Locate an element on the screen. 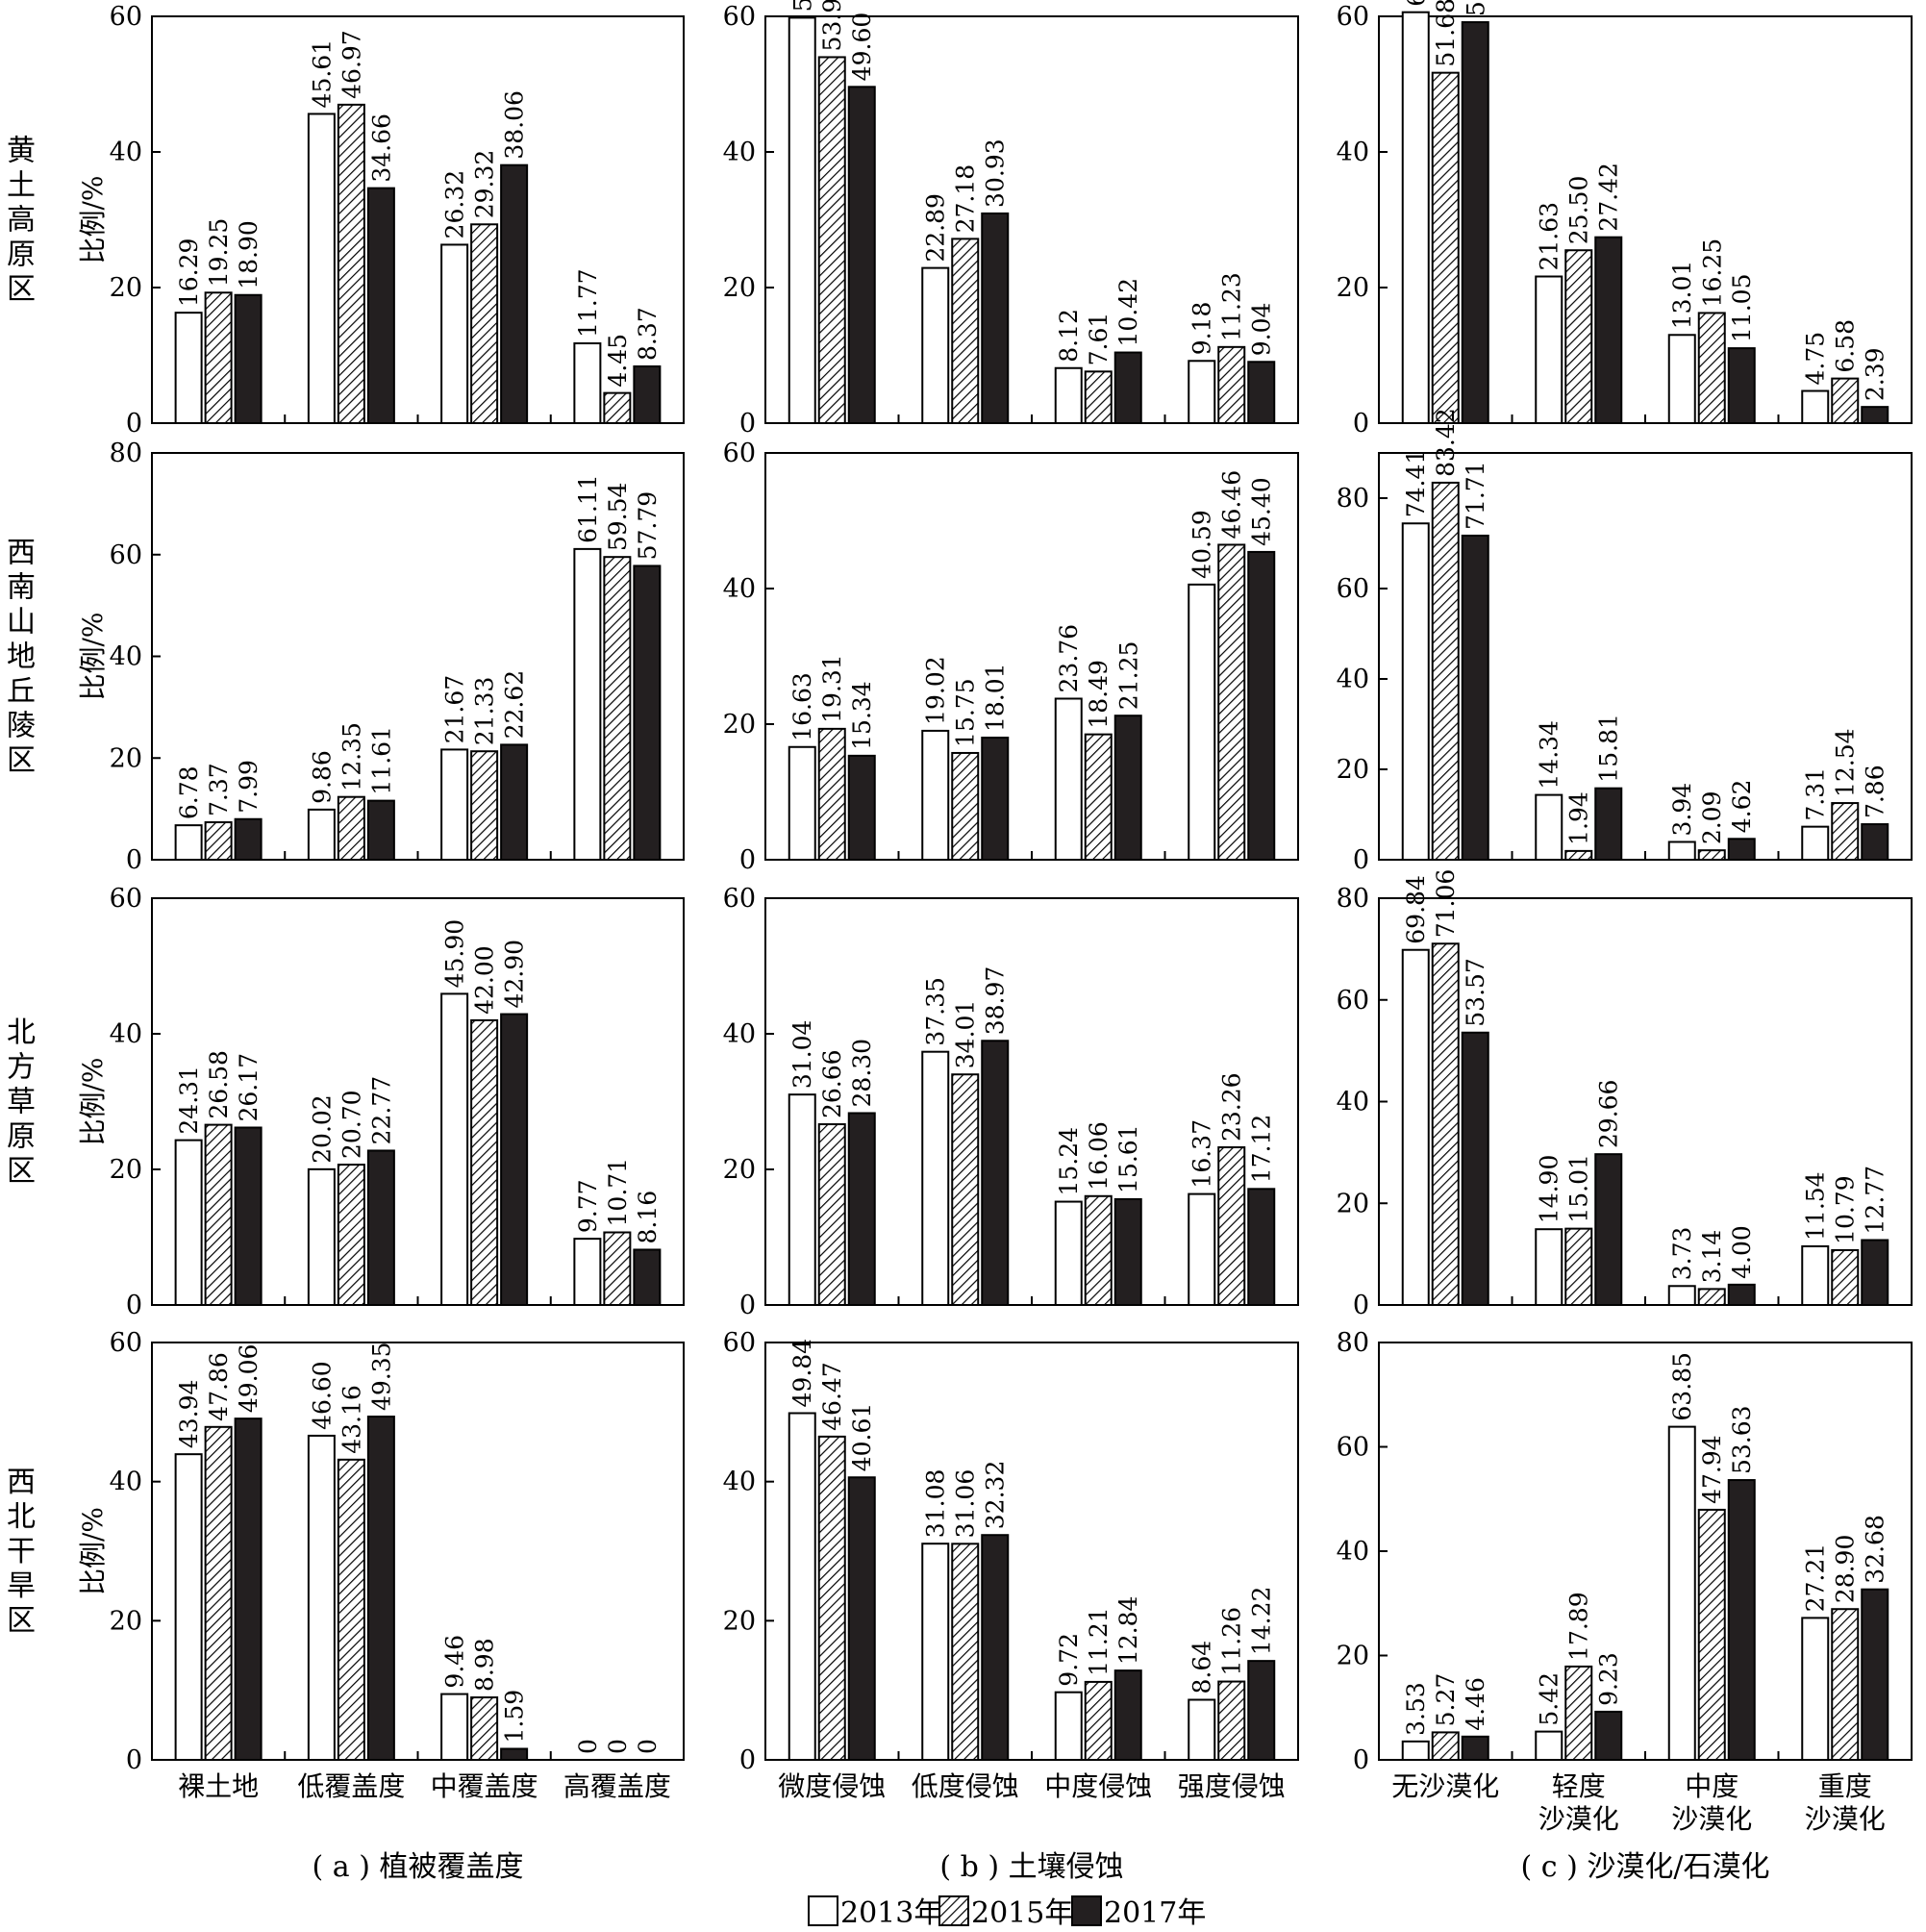  value-label: 11.23 is located at coordinates (1232, 306).